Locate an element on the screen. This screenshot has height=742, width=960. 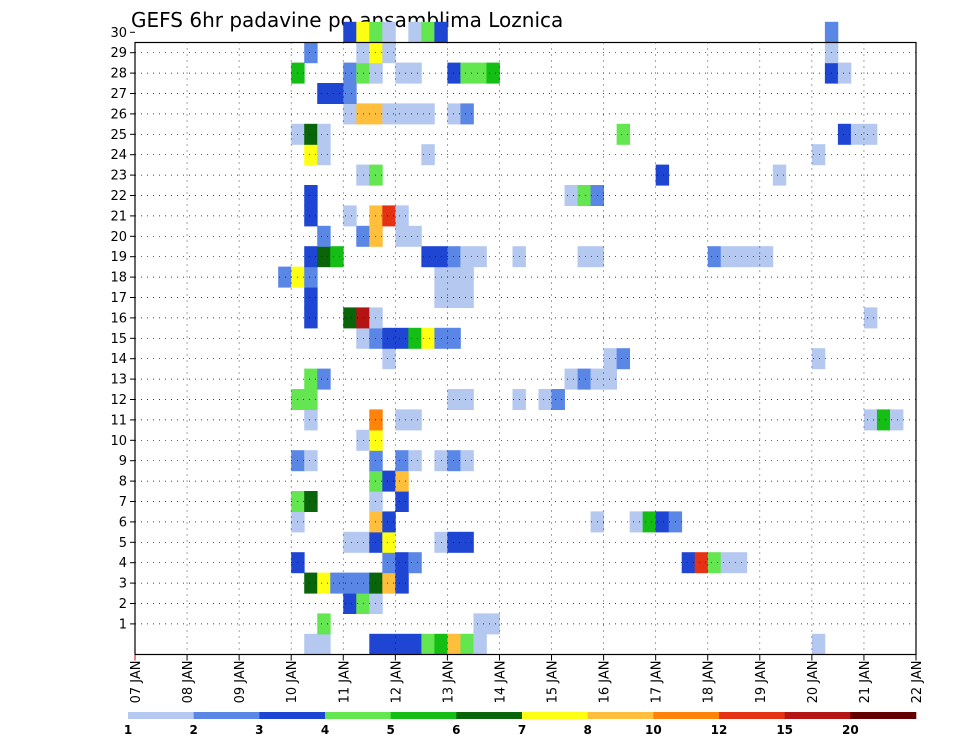
y-tick-label: 24 is located at coordinates (118, 155).